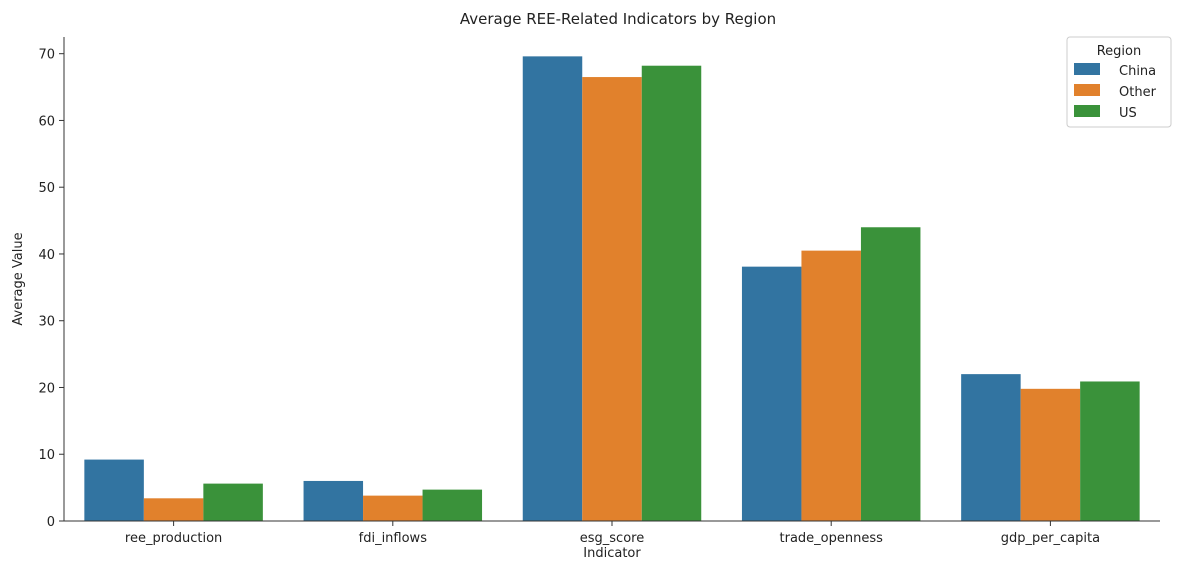 The width and height of the screenshot is (1177, 562). I want to click on x-tick-label: gdp_per_capita, so click(1050, 538).